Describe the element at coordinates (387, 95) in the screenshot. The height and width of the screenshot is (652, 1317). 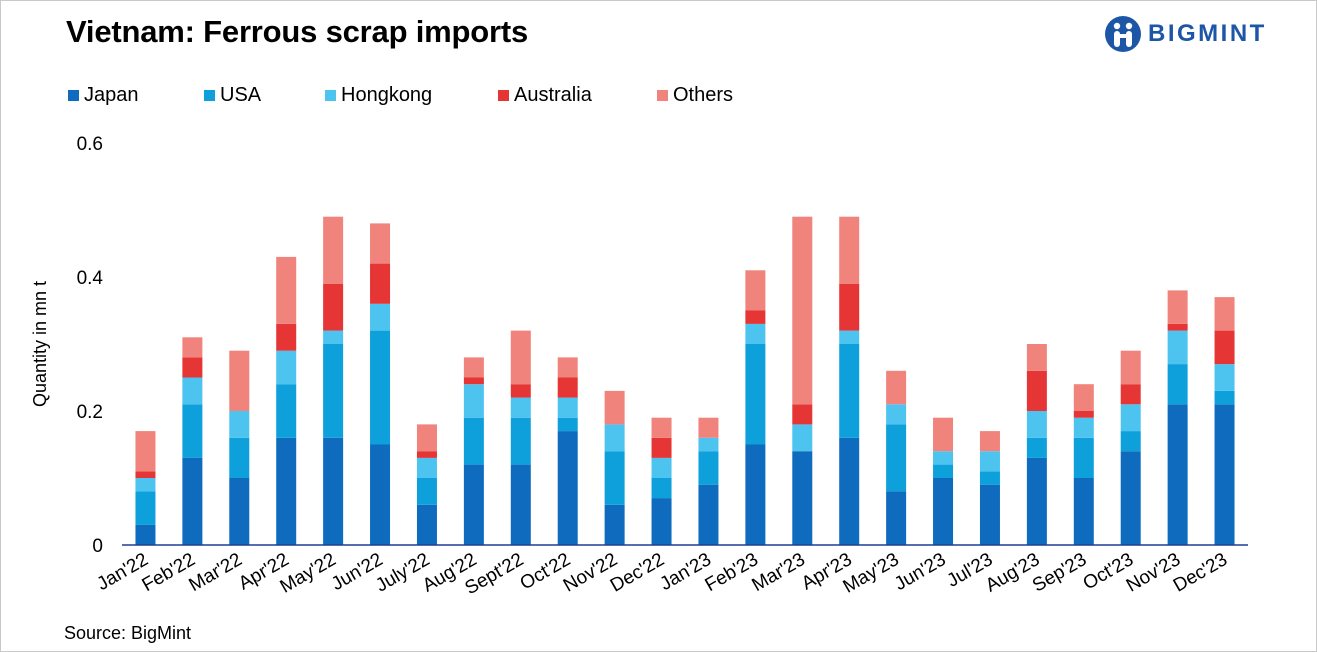
I see `legend-label-hongkong: Hongkong` at that location.